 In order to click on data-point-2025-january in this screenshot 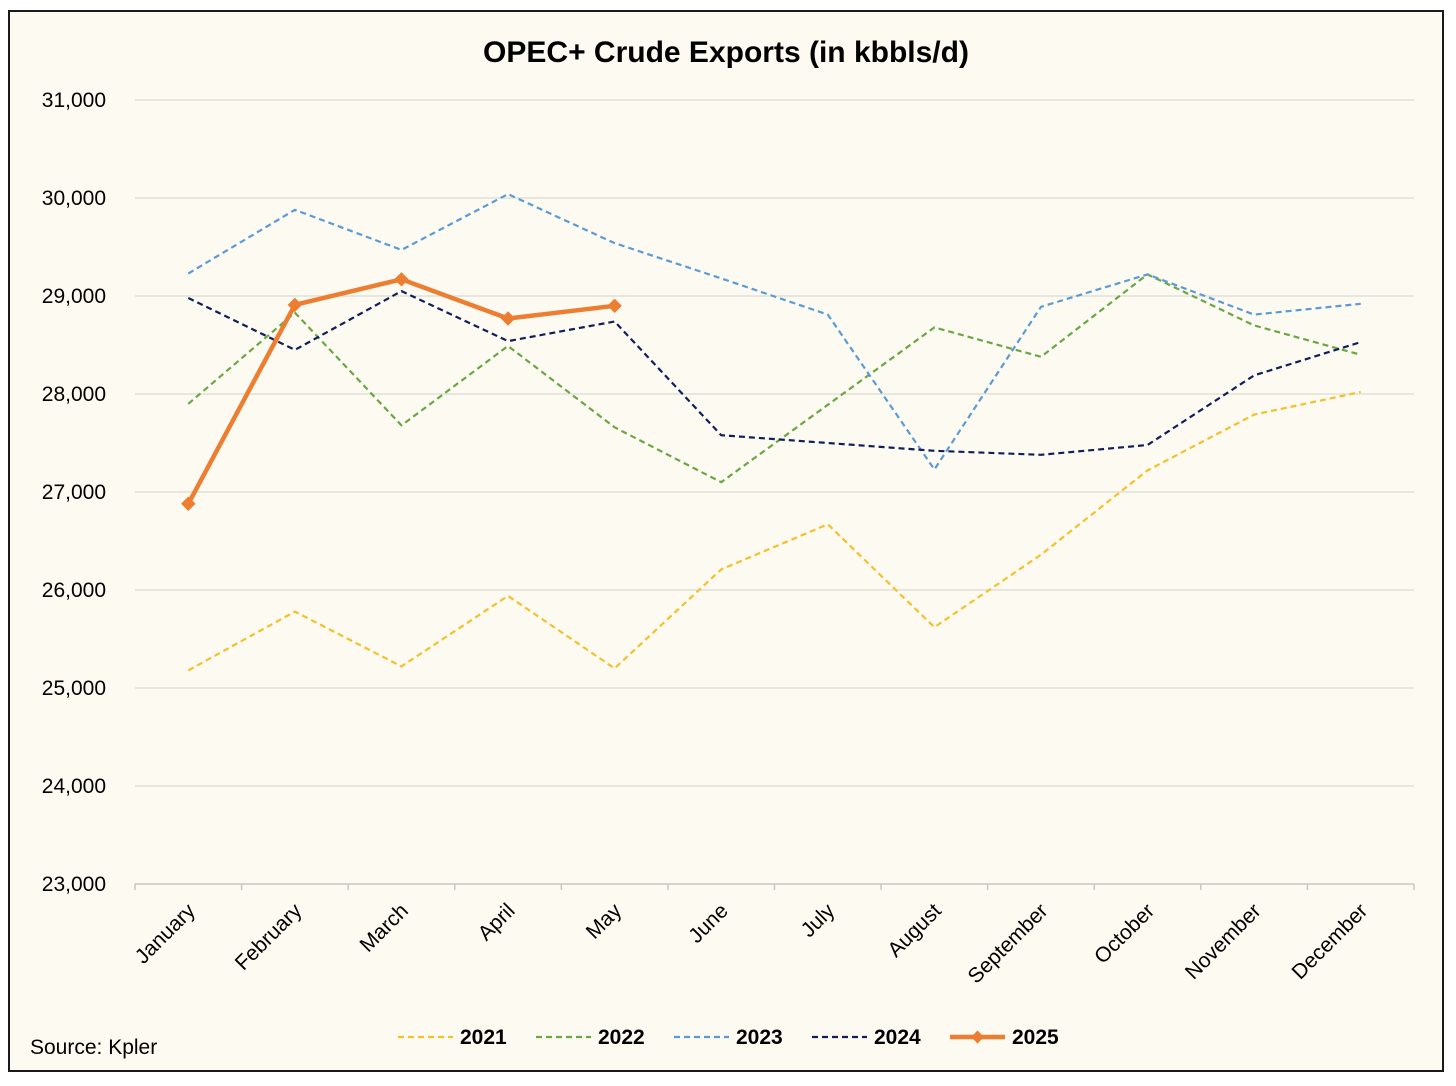, I will do `click(188, 503)`.